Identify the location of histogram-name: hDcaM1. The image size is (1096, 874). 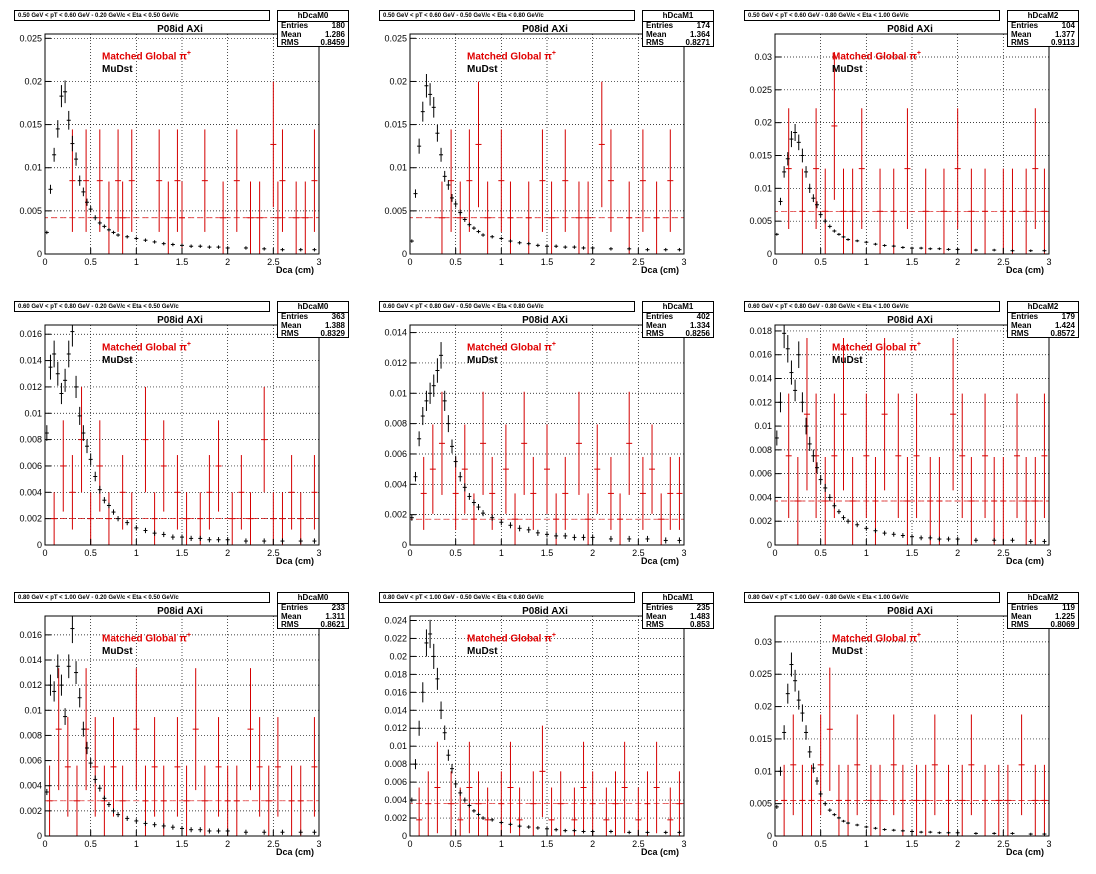
(678, 16).